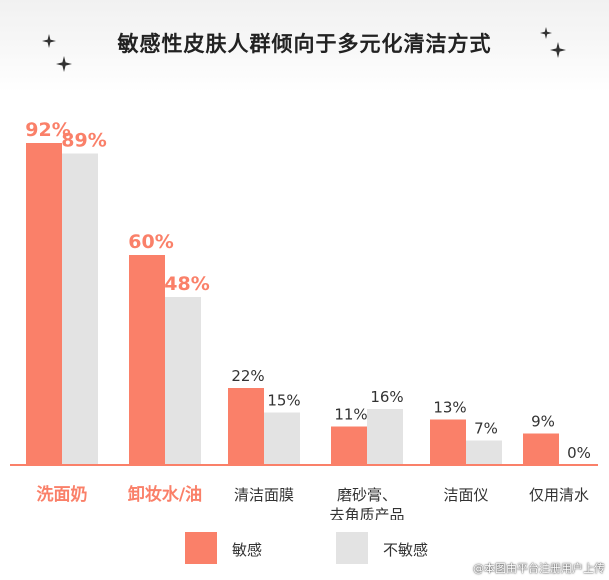 This screenshot has width=609, height=580. What do you see at coordinates (165, 494) in the screenshot?
I see `category-label-1: 卸妆水/油` at bounding box center [165, 494].